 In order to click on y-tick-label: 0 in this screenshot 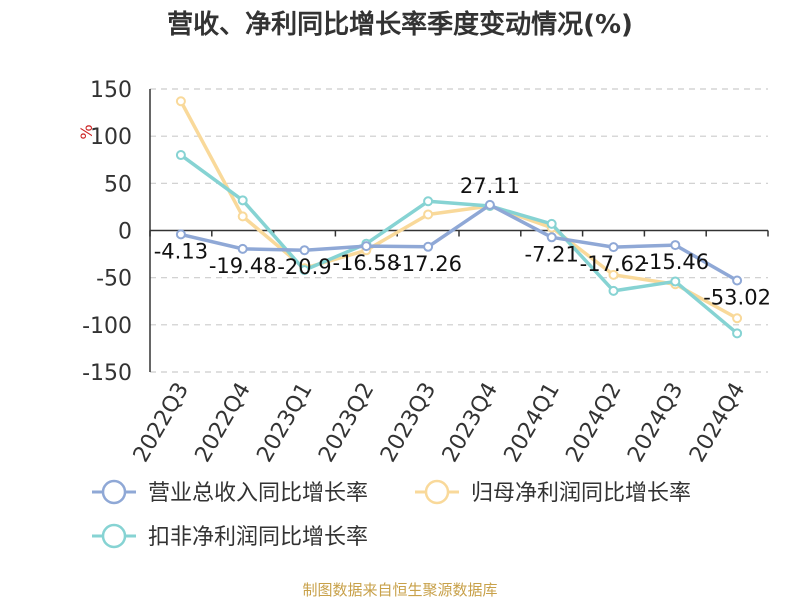, I will do `click(125, 232)`.